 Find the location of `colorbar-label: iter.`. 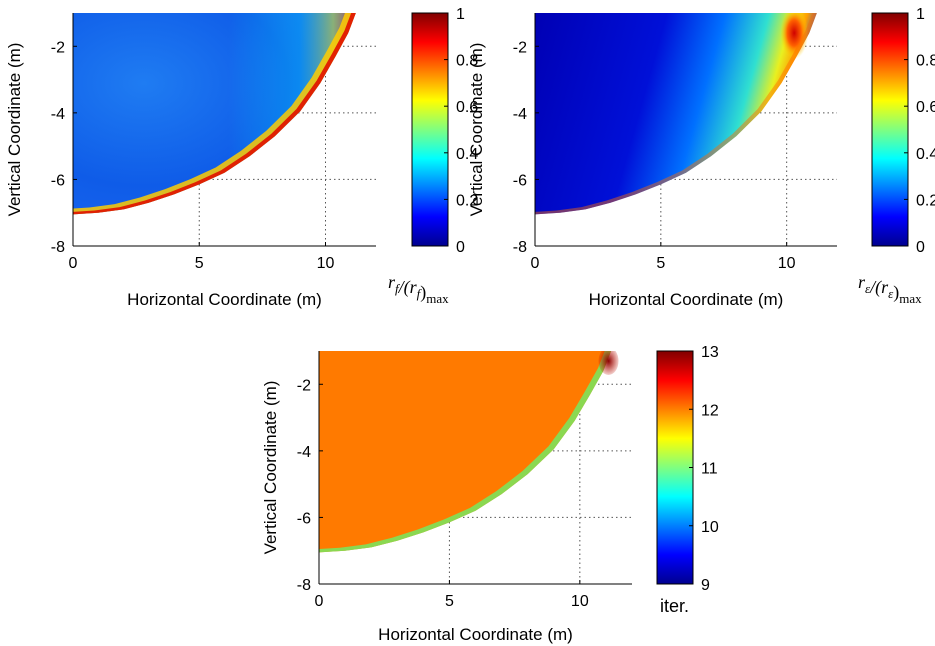

colorbar-label: iter. is located at coordinates (674, 606).